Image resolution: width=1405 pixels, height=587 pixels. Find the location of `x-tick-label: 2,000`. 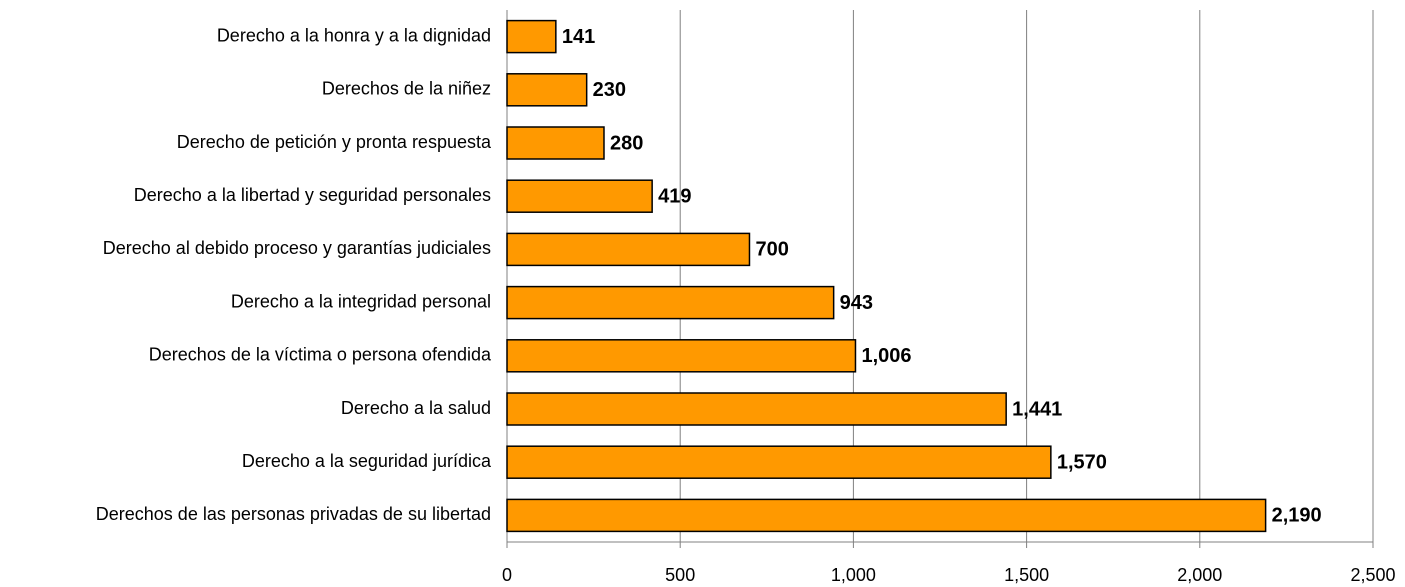

x-tick-label: 2,000 is located at coordinates (1199, 575).